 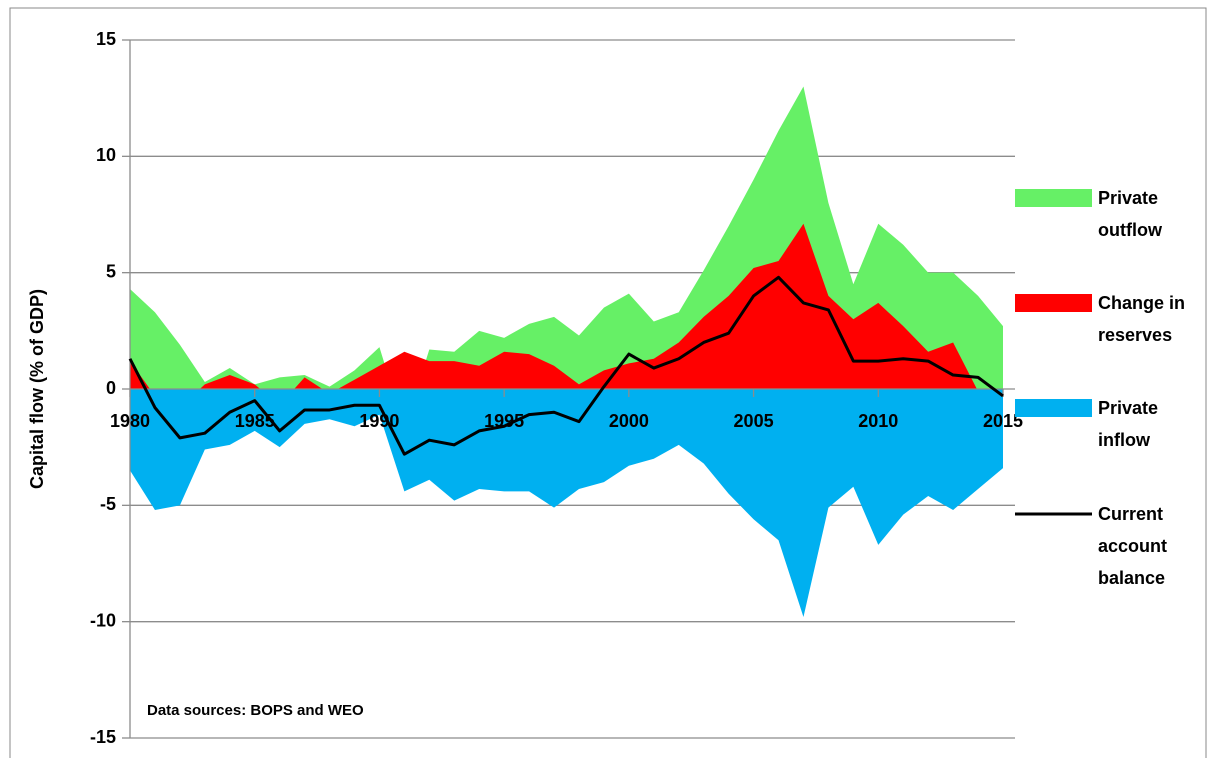 What do you see at coordinates (130, 421) in the screenshot?
I see `x-tick-label: 1980` at bounding box center [130, 421].